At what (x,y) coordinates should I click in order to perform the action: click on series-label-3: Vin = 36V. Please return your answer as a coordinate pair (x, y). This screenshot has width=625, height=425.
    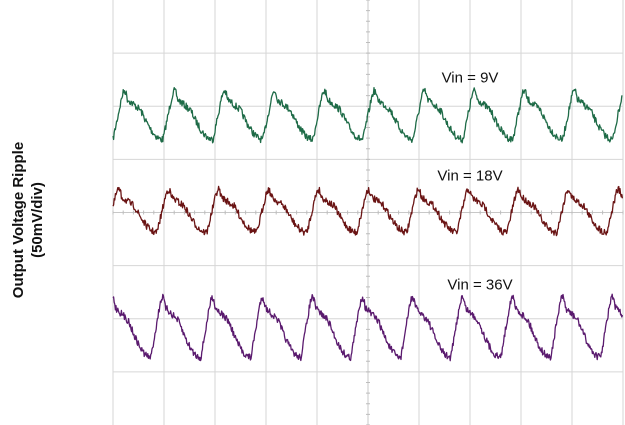
    Looking at the image, I should click on (479, 284).